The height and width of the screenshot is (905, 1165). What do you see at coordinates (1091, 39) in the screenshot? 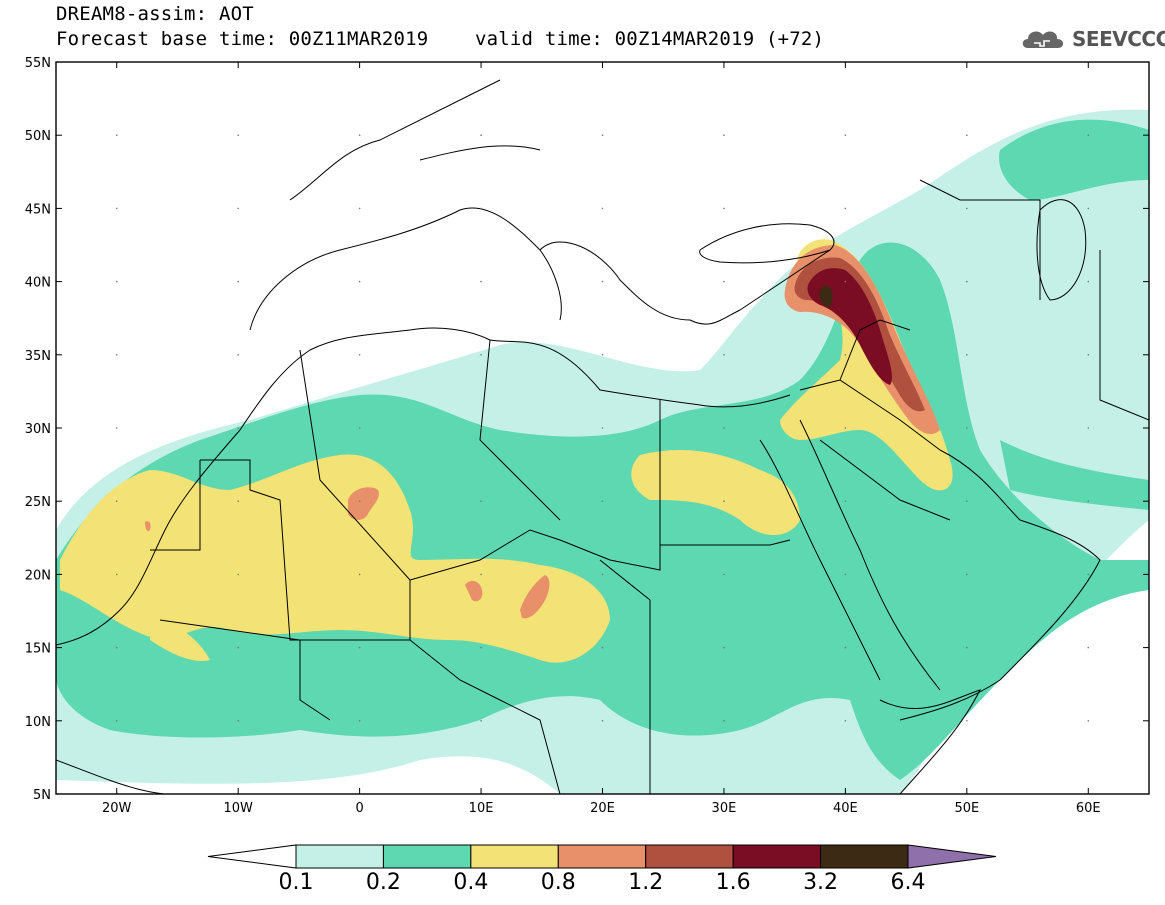
I see `seevccc-logo: SEEVCCC` at bounding box center [1091, 39].